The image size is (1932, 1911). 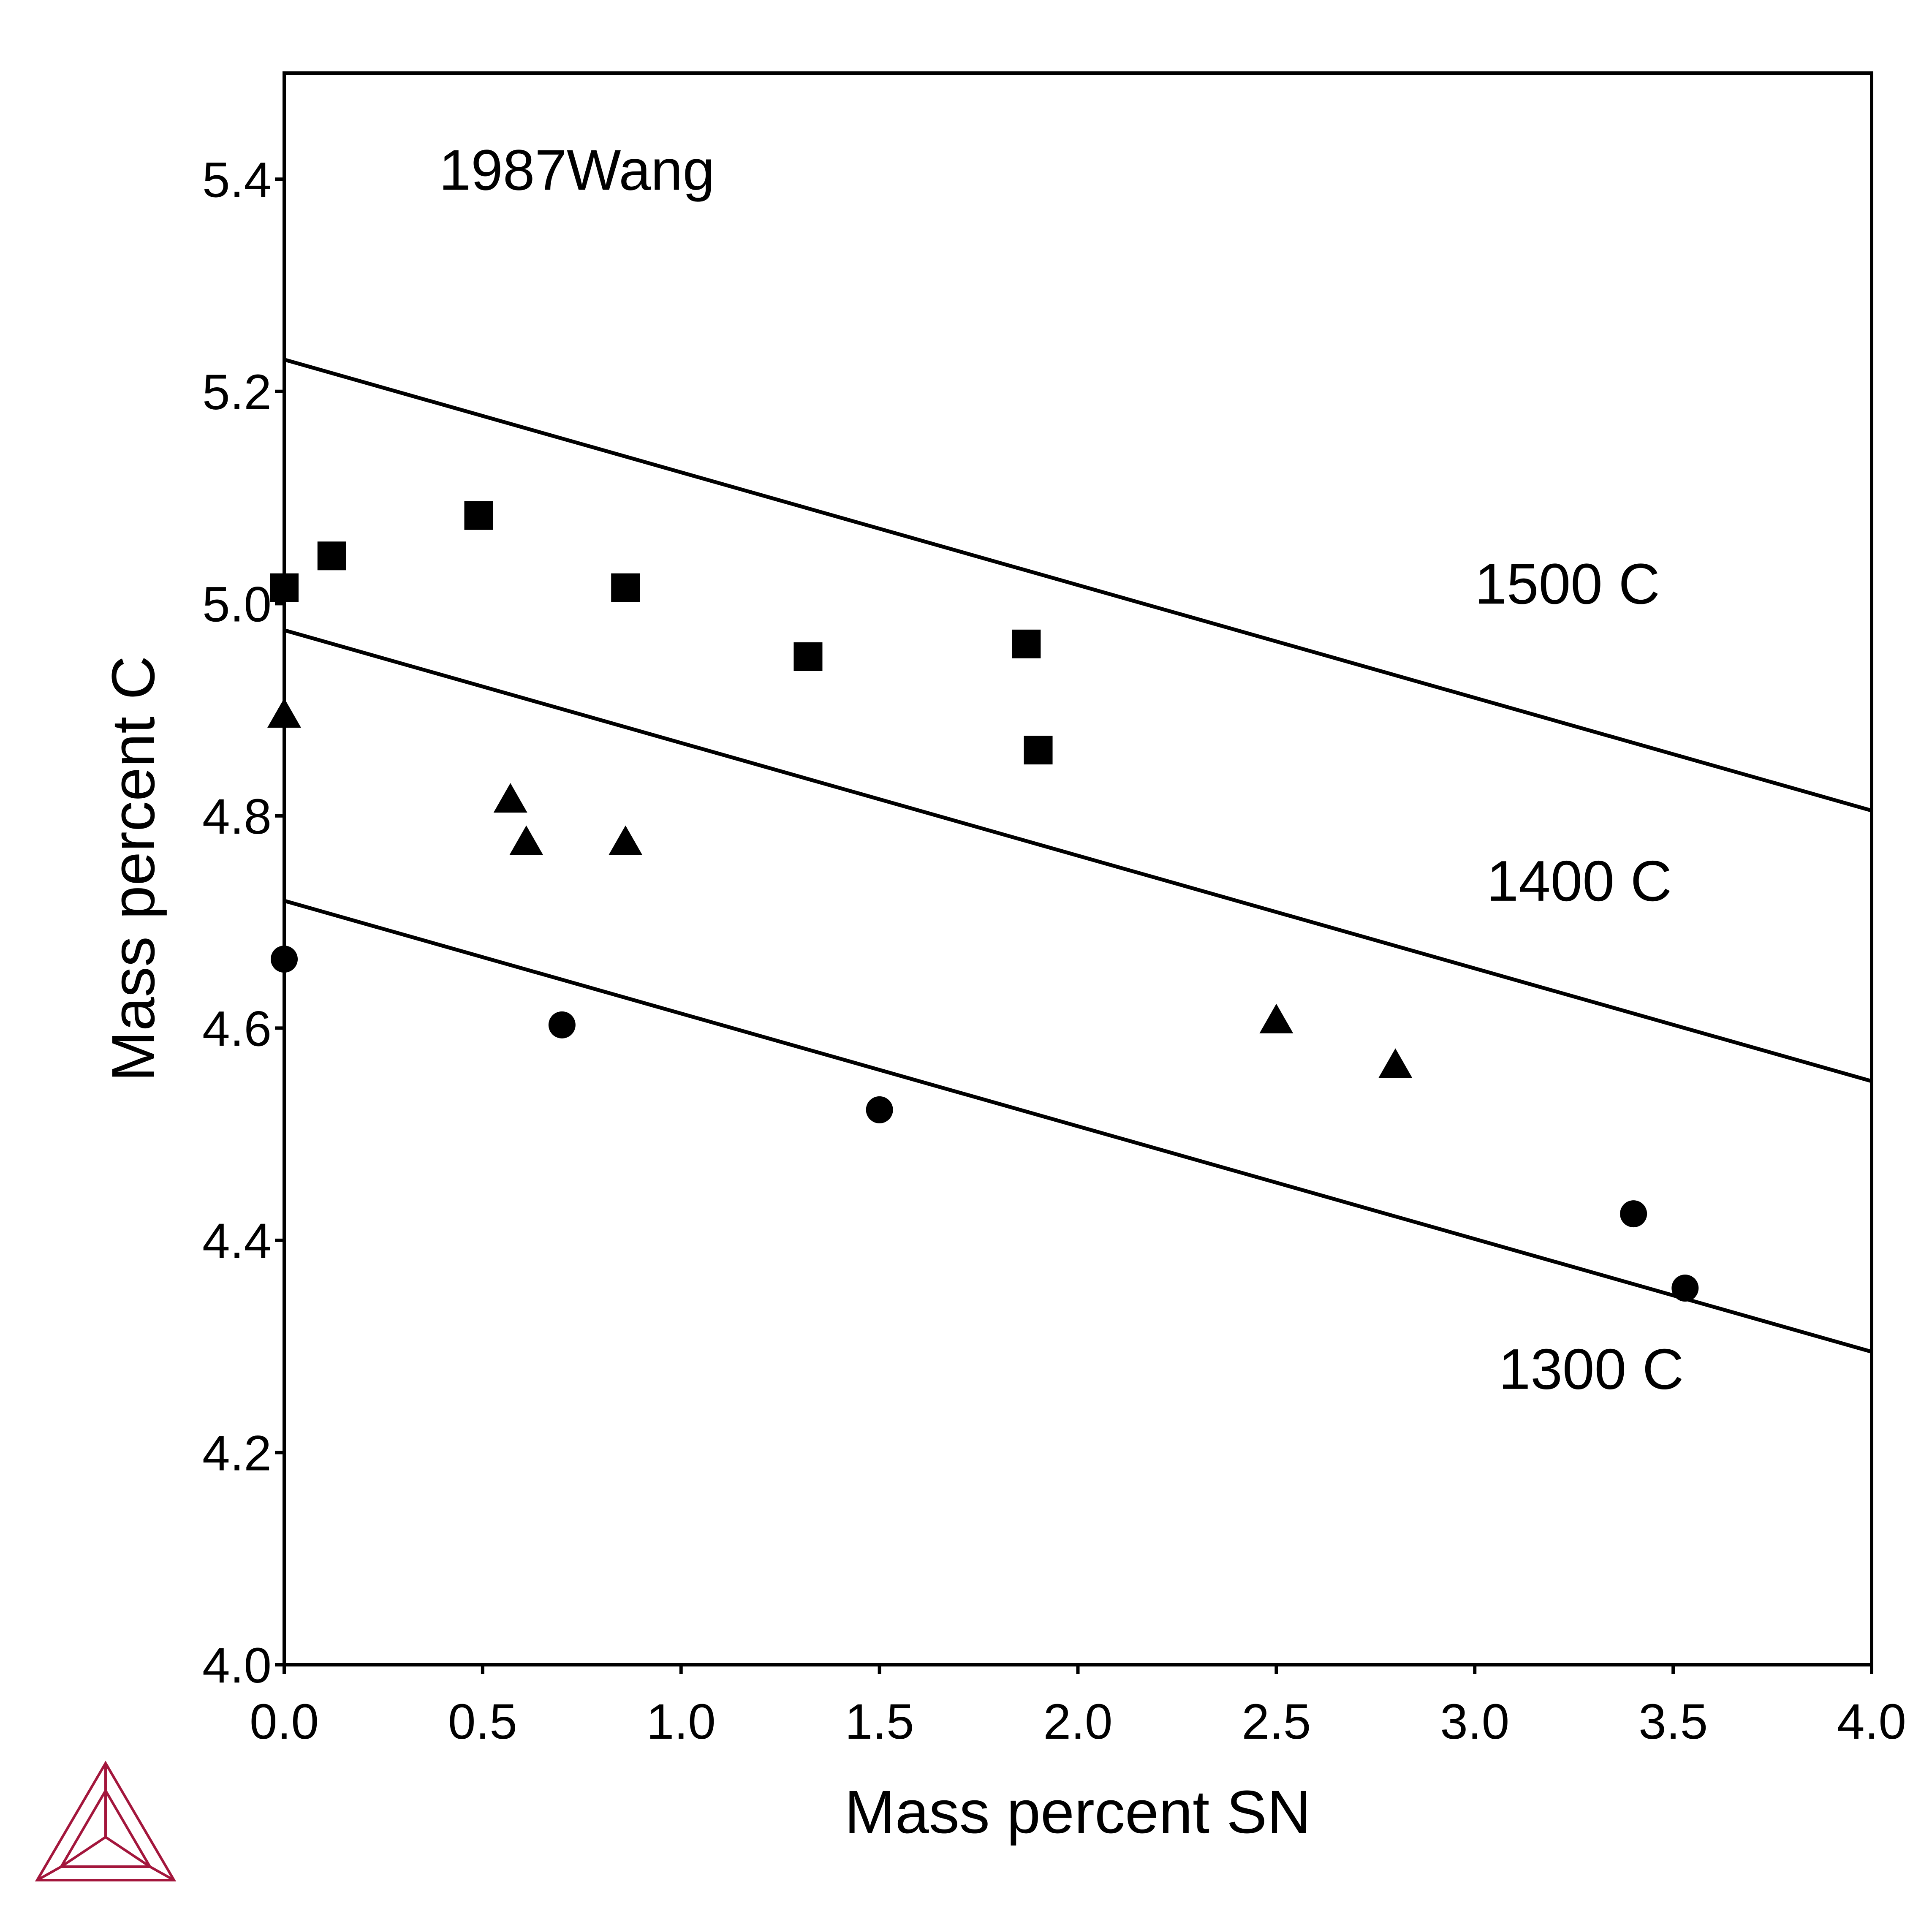 I want to click on y-tick-label: 5.0, so click(x=237, y=604).